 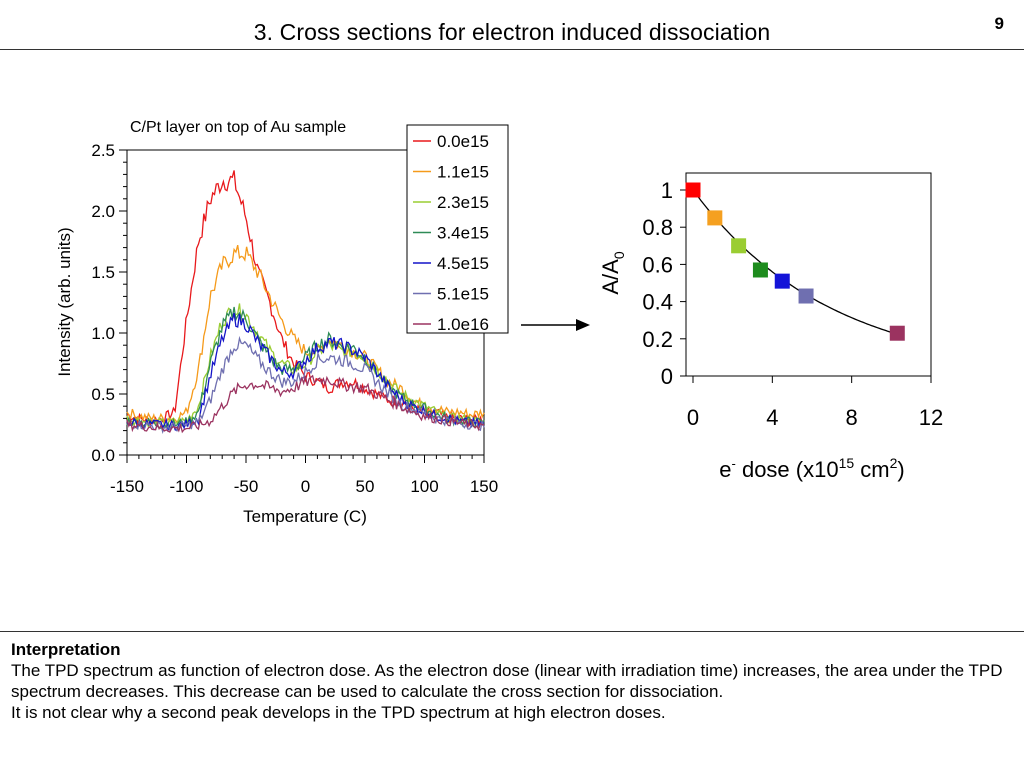 What do you see at coordinates (463, 172) in the screenshot?
I see `tpd-legend-label: 1.1e15` at bounding box center [463, 172].